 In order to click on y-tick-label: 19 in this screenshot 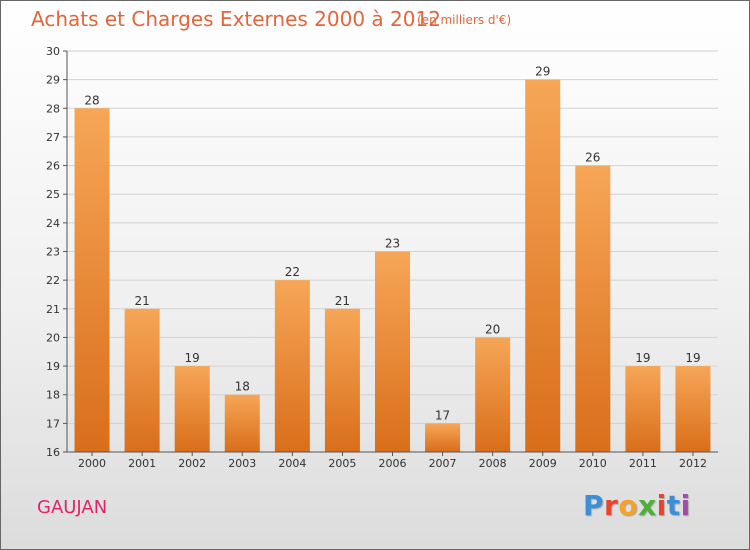, I will do `click(53, 366)`.